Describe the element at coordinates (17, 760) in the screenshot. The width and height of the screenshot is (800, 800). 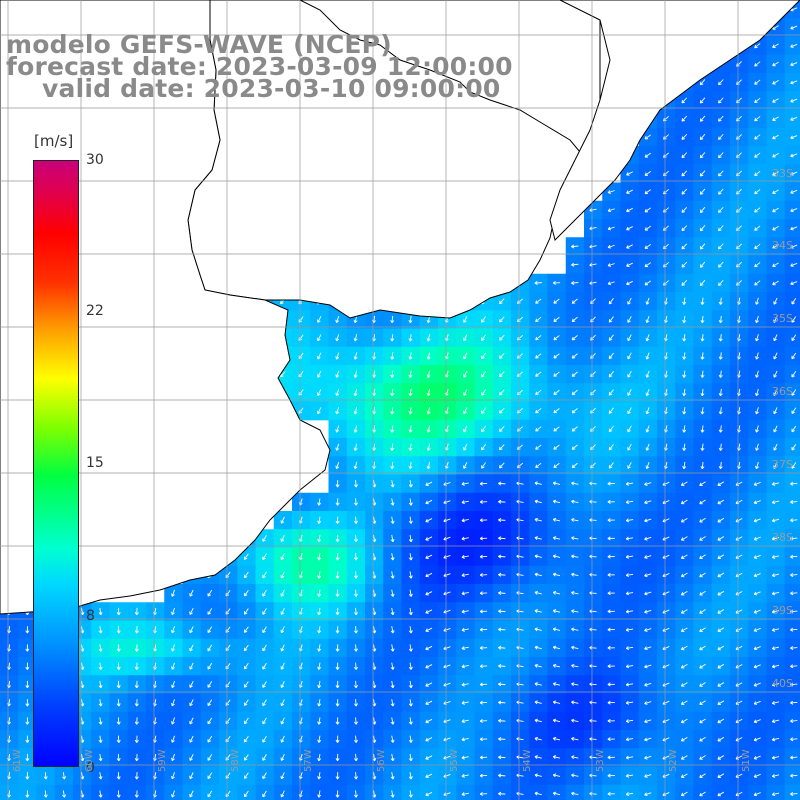
I see `lon-label-61w: 61W` at that location.